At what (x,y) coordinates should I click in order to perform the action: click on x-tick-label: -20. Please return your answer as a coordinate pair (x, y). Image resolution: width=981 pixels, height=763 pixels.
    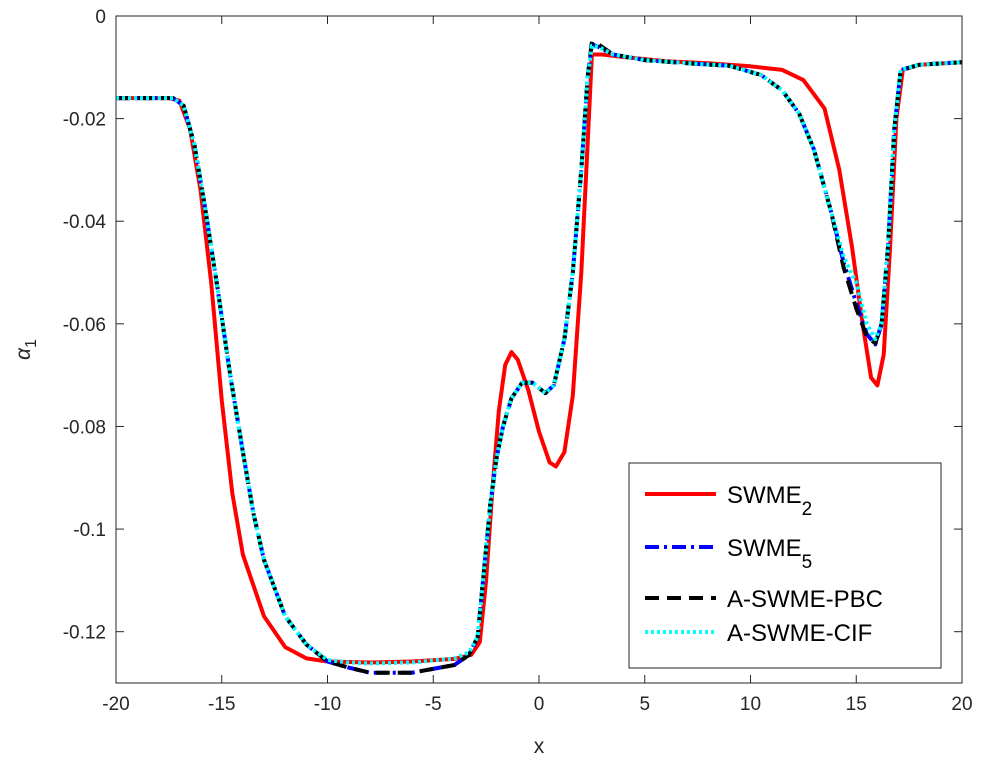
    Looking at the image, I should click on (115, 704).